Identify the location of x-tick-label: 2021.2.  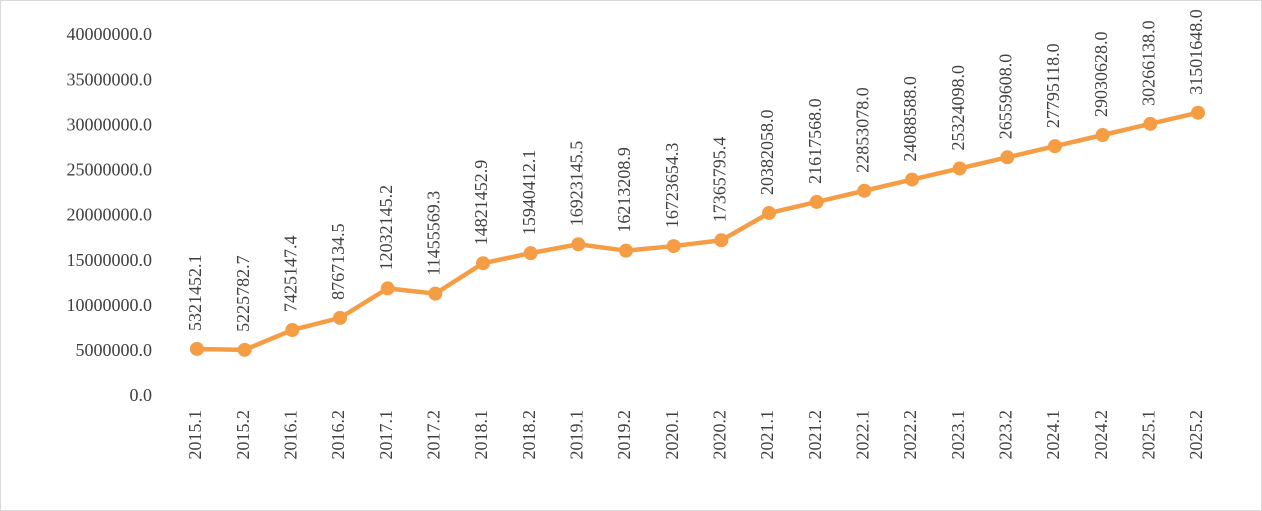
(815, 435).